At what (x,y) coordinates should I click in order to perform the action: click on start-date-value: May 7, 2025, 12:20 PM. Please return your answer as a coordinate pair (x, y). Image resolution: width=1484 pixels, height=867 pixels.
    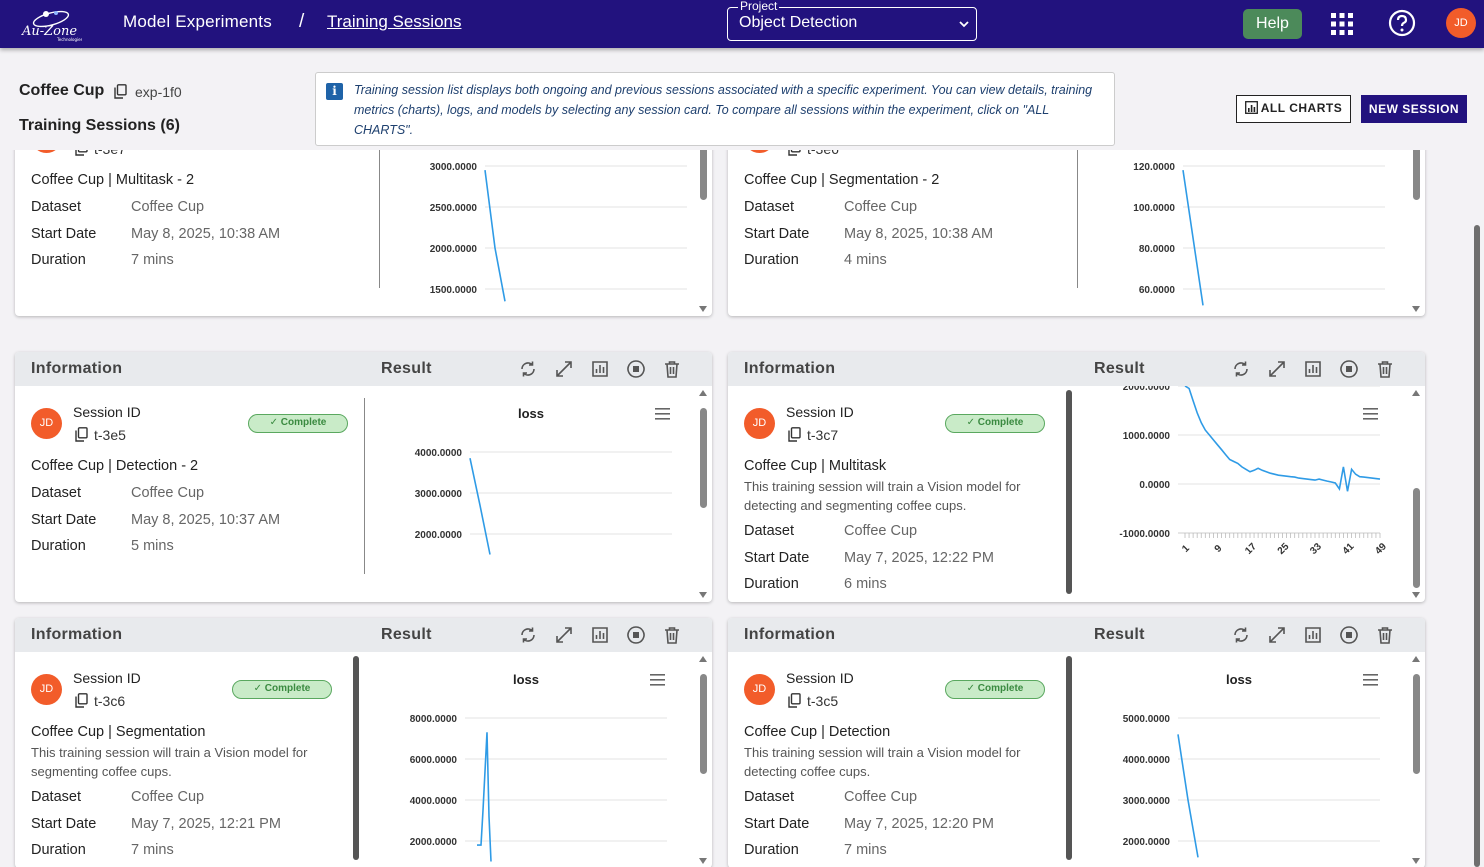
    Looking at the image, I should click on (919, 823).